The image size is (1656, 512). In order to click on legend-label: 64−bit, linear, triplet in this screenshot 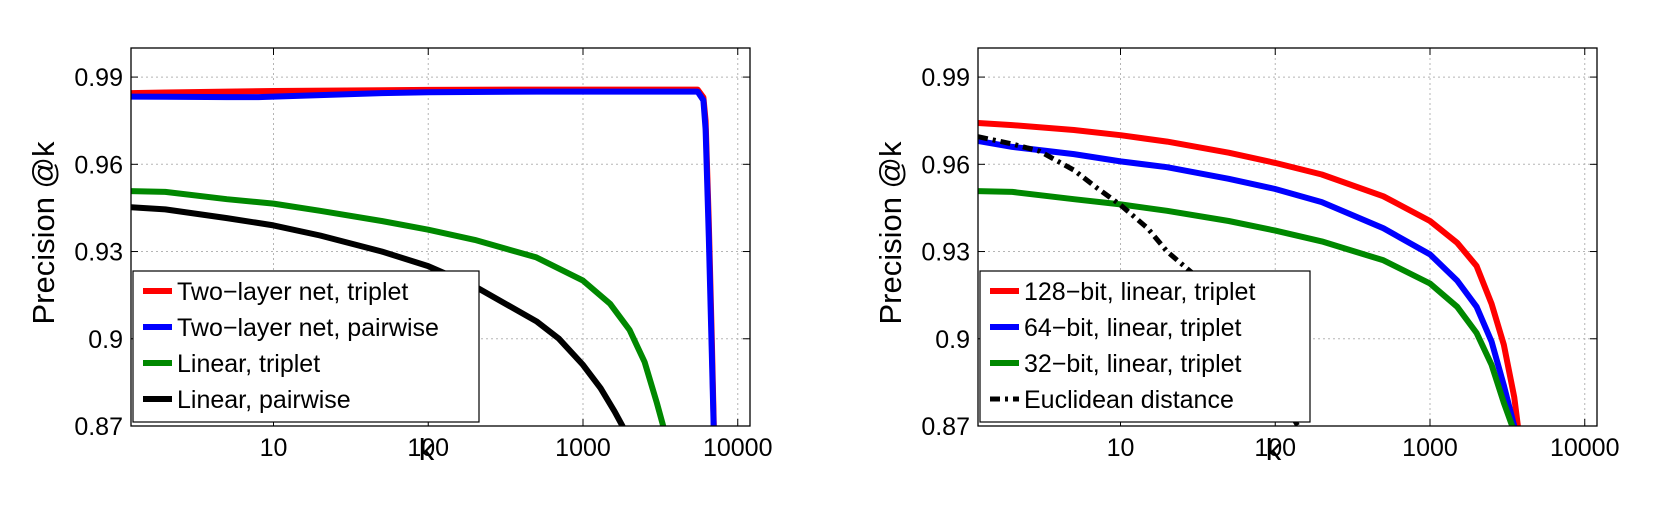, I will do `click(1133, 328)`.